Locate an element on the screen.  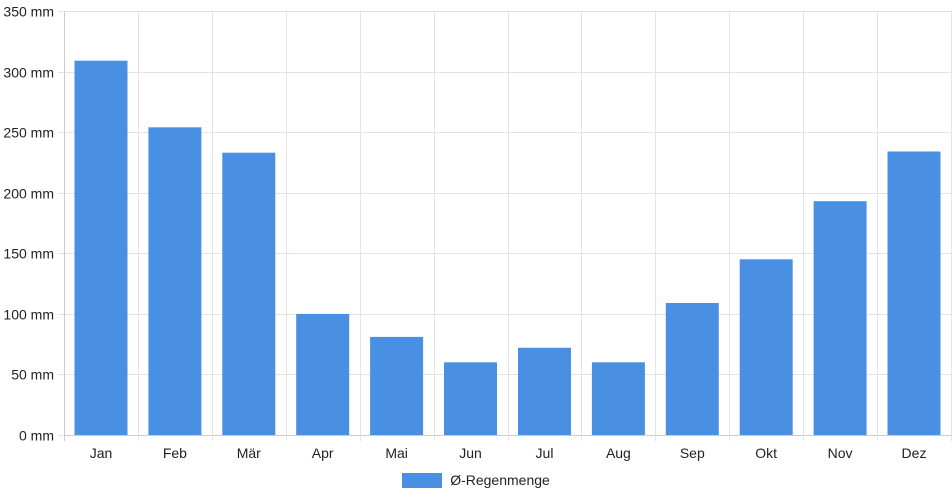
y-tick-label: 200 mm is located at coordinates (28, 194).